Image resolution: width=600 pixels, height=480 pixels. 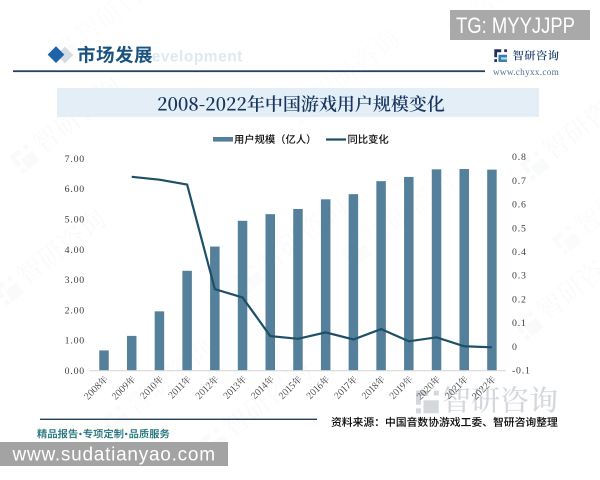 What do you see at coordinates (75, 371) in the screenshot?
I see `svg-text: 0.00` at bounding box center [75, 371].